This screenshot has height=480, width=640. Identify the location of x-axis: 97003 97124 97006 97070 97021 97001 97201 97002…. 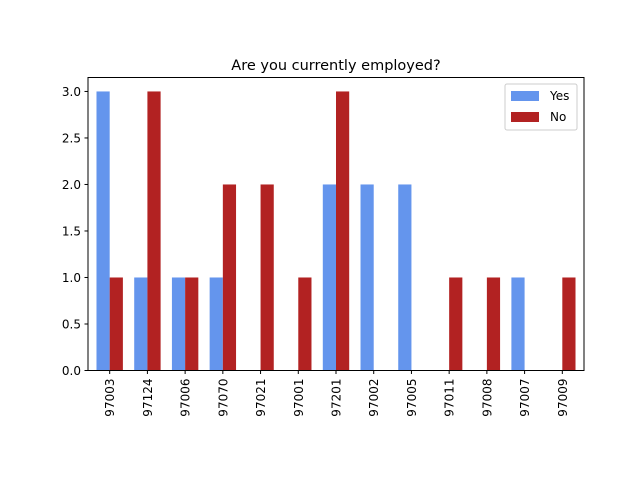
(336, 393).